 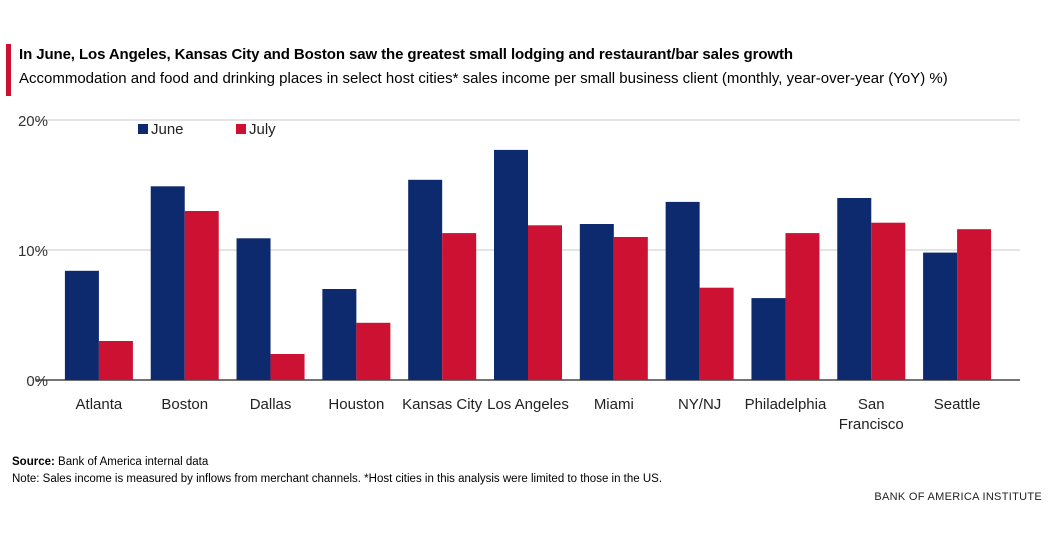 What do you see at coordinates (699, 404) in the screenshot?
I see `x-tick-label: NY/NJ` at bounding box center [699, 404].